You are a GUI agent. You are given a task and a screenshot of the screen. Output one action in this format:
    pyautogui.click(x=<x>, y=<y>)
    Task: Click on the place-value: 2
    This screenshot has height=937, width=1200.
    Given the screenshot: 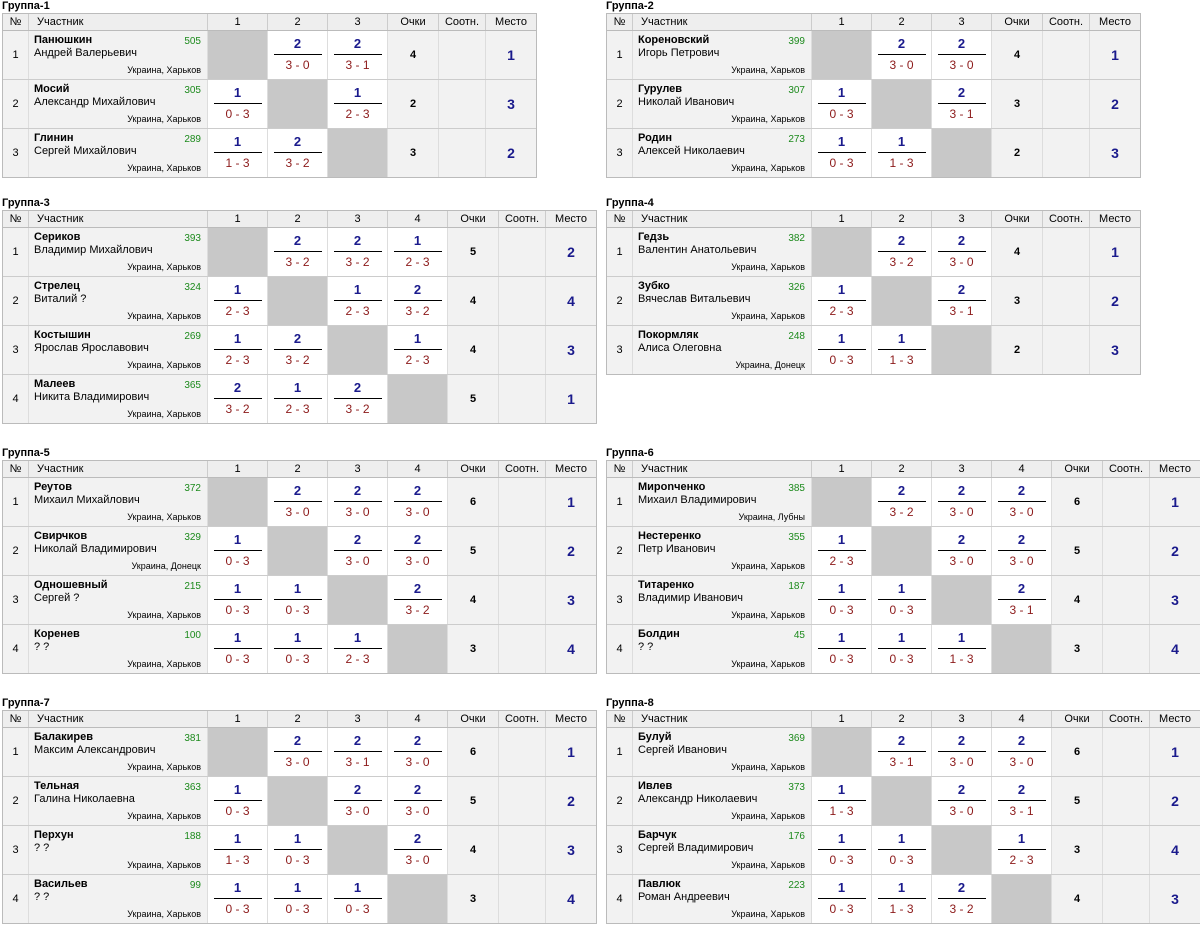 What is the action you would take?
    pyautogui.click(x=1175, y=801)
    